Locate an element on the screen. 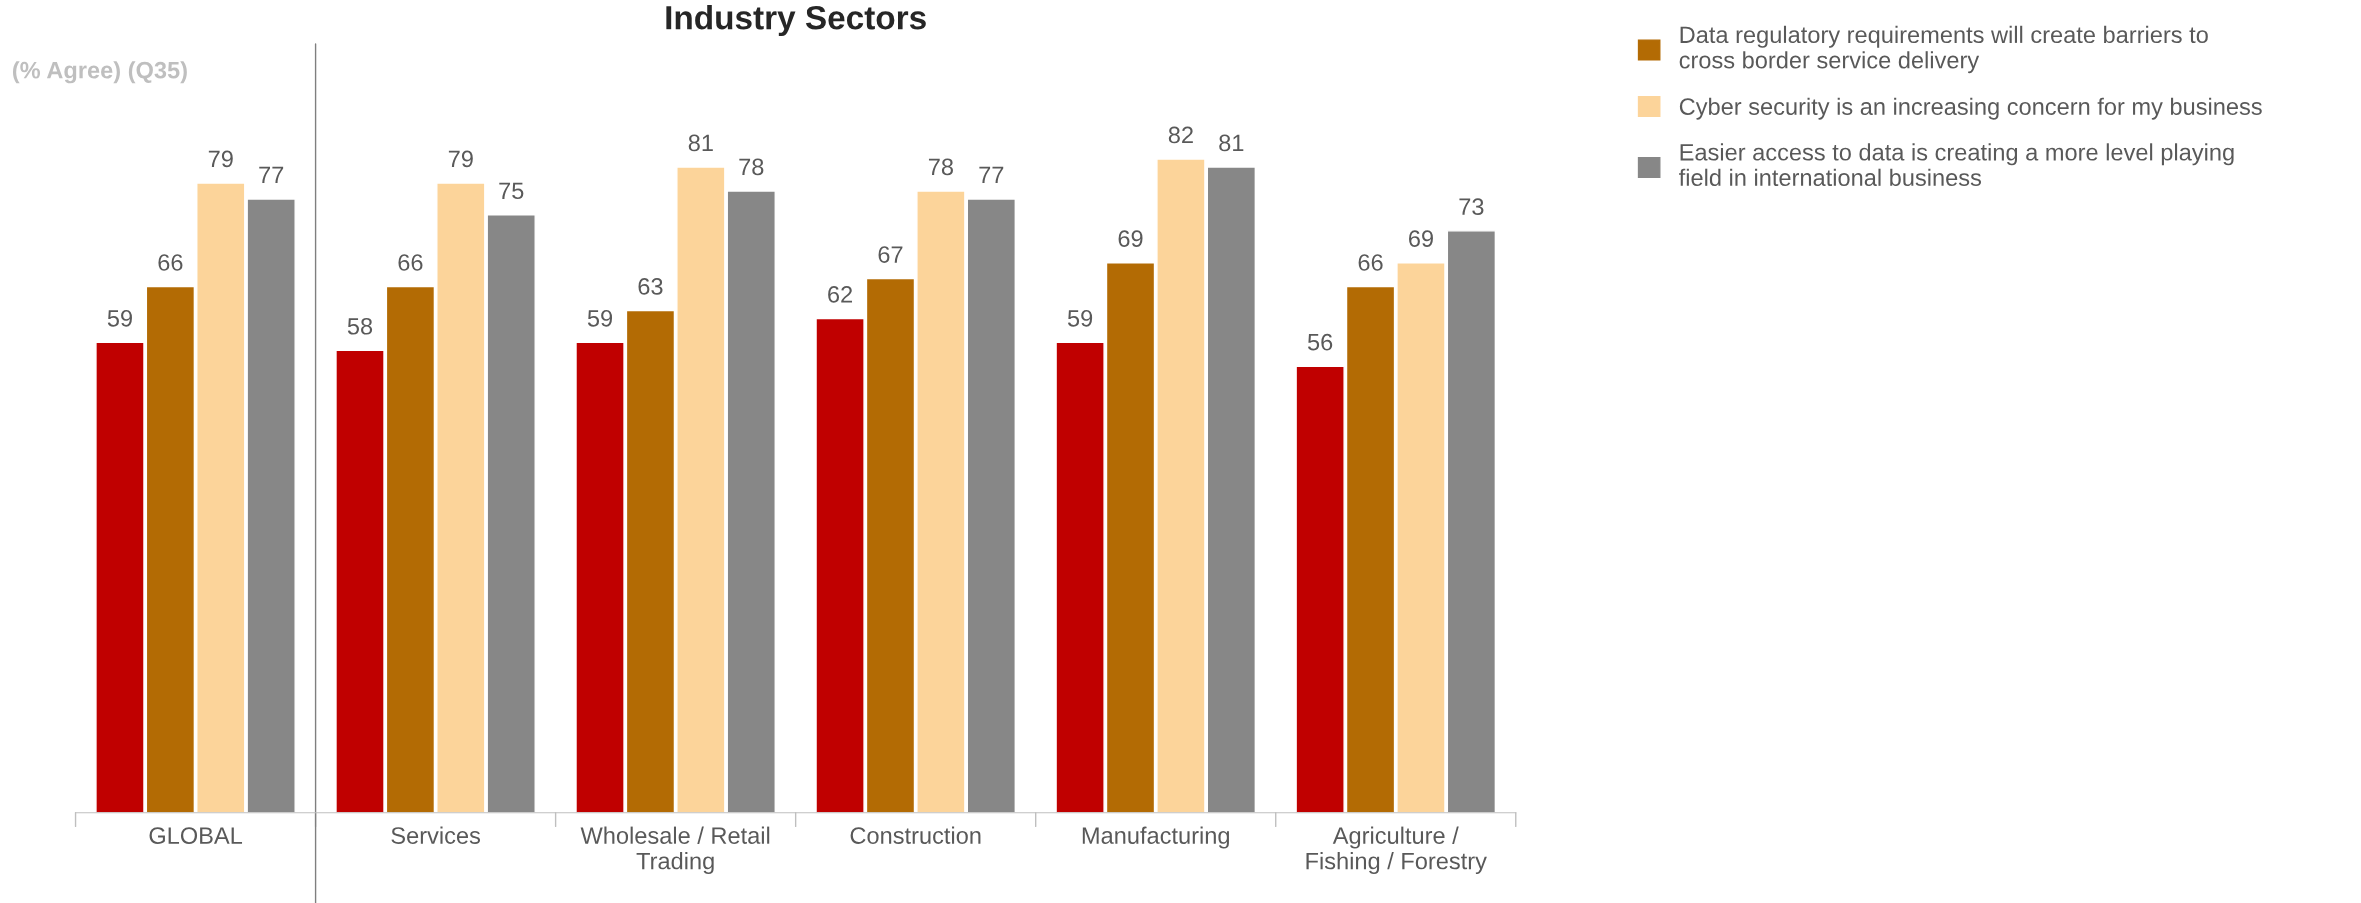 Image resolution: width=2361 pixels, height=903 pixels. data-label: 67 is located at coordinates (890, 254).